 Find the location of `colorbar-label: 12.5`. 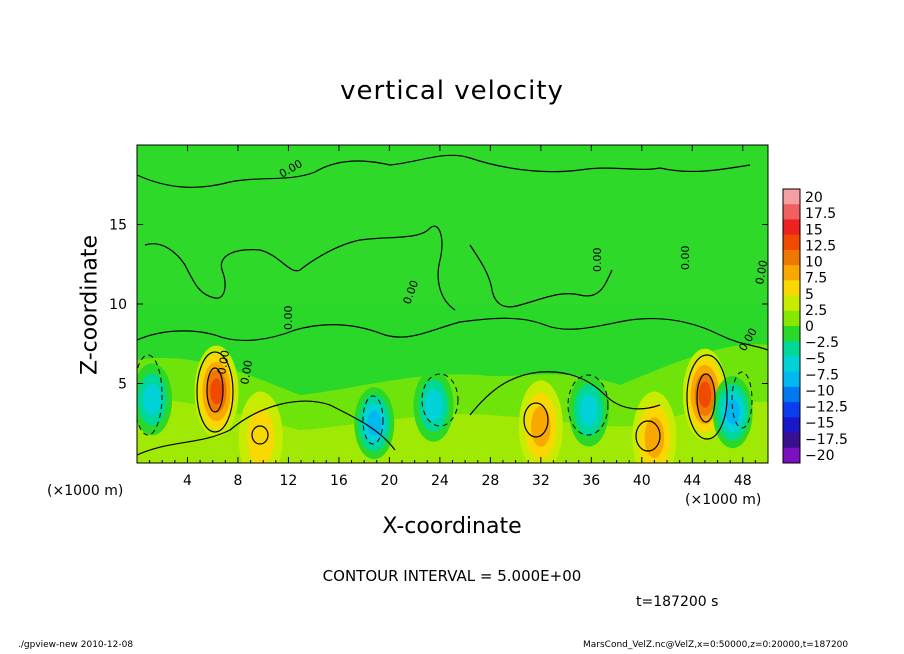

colorbar-label: 12.5 is located at coordinates (820, 246).